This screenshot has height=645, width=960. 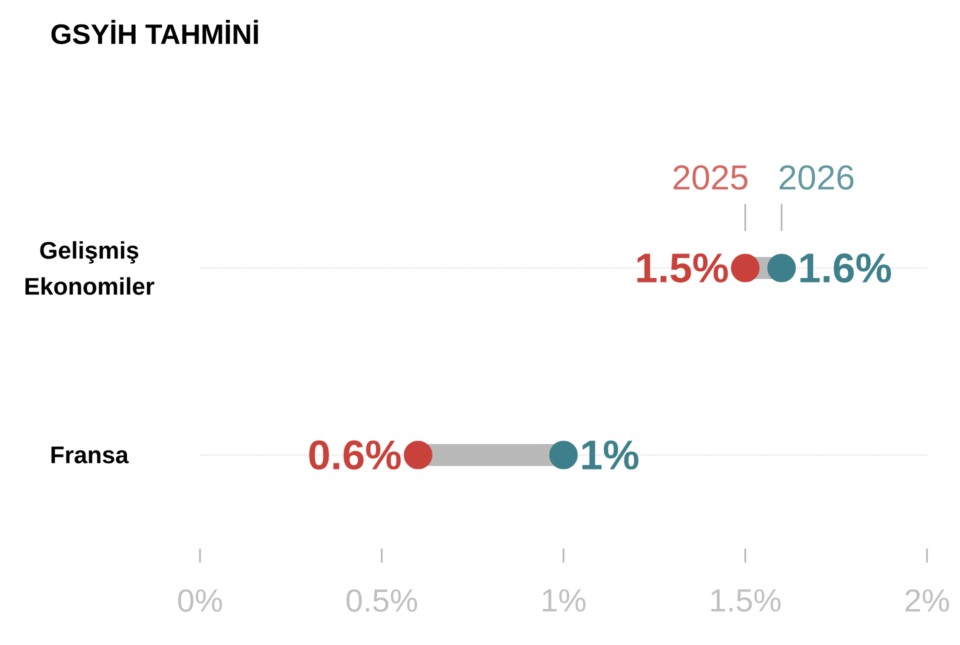 I want to click on data-label: 1%, so click(x=610, y=455).